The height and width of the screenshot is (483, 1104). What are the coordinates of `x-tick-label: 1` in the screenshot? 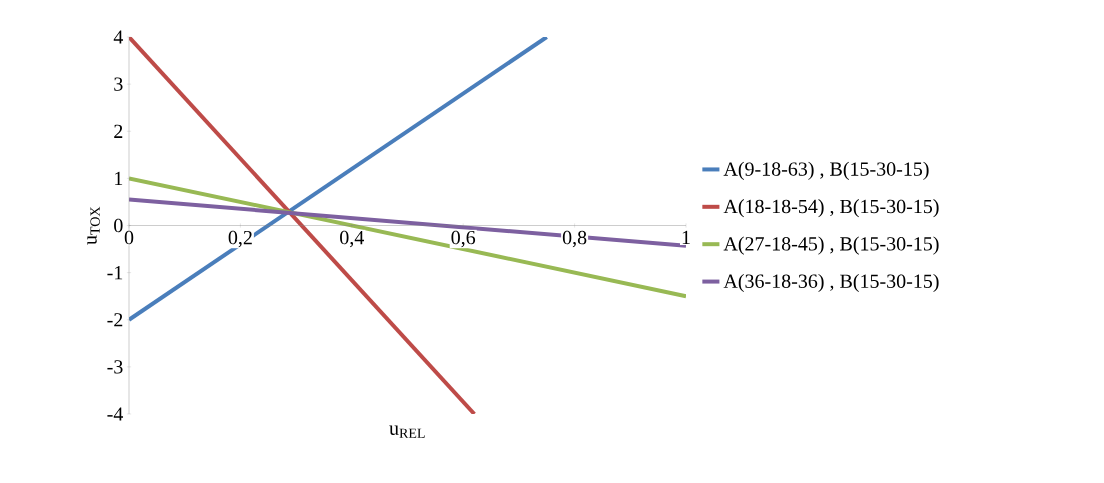 It's located at (686, 237).